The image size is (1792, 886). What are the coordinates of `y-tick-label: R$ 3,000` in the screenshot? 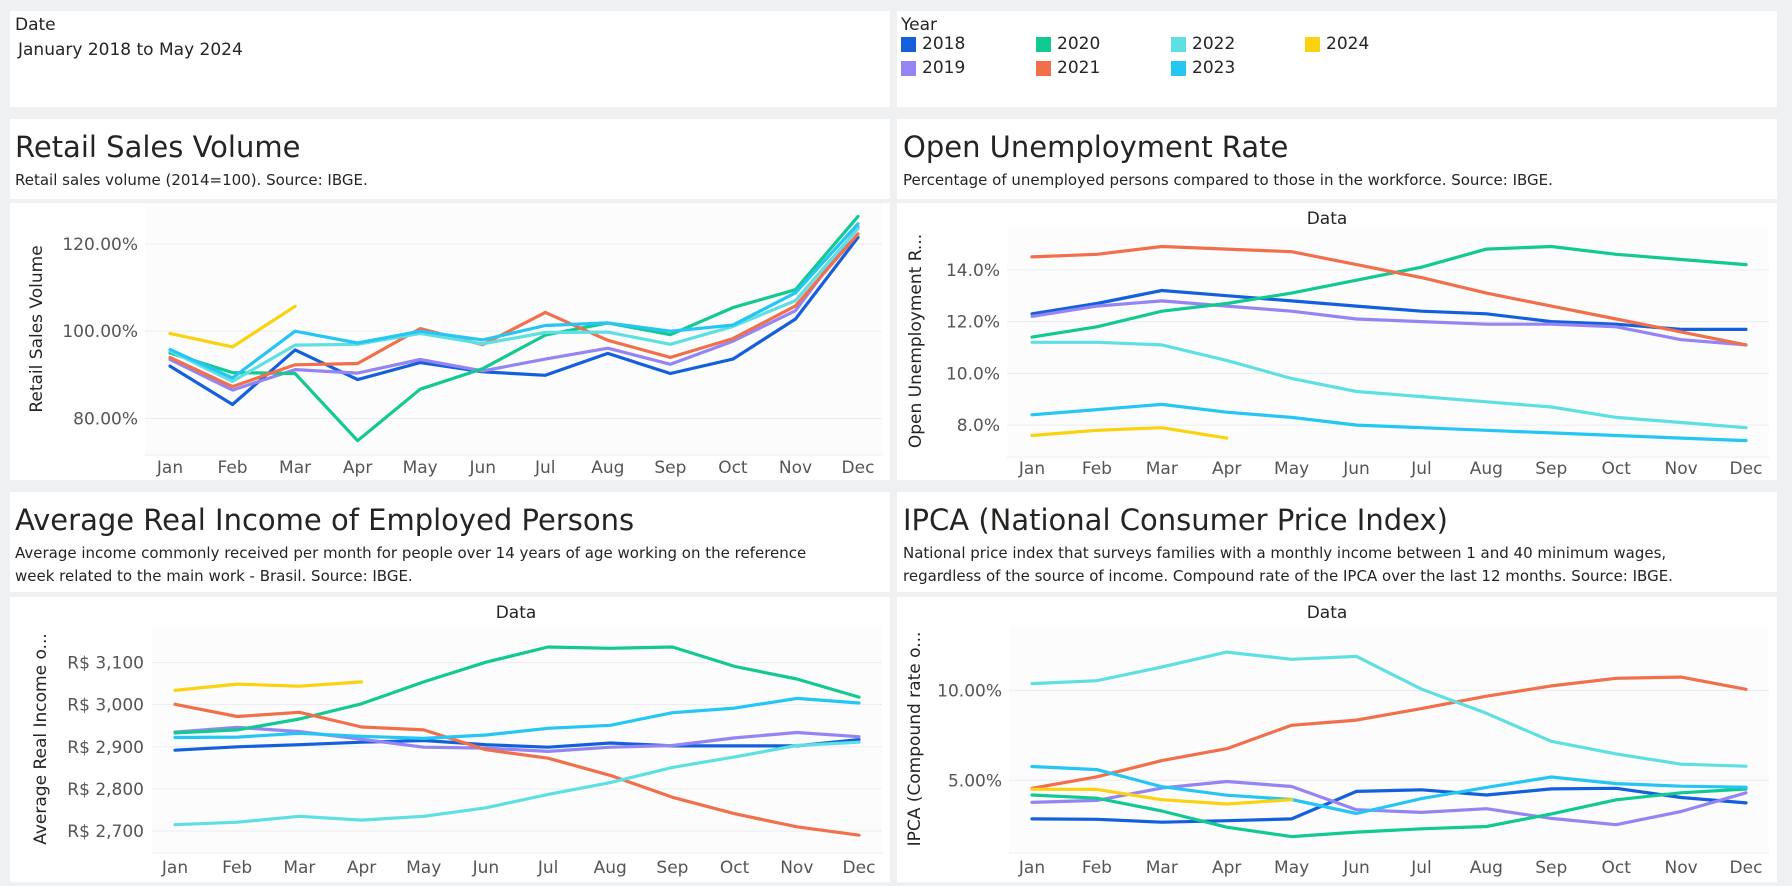 It's located at (105, 706).